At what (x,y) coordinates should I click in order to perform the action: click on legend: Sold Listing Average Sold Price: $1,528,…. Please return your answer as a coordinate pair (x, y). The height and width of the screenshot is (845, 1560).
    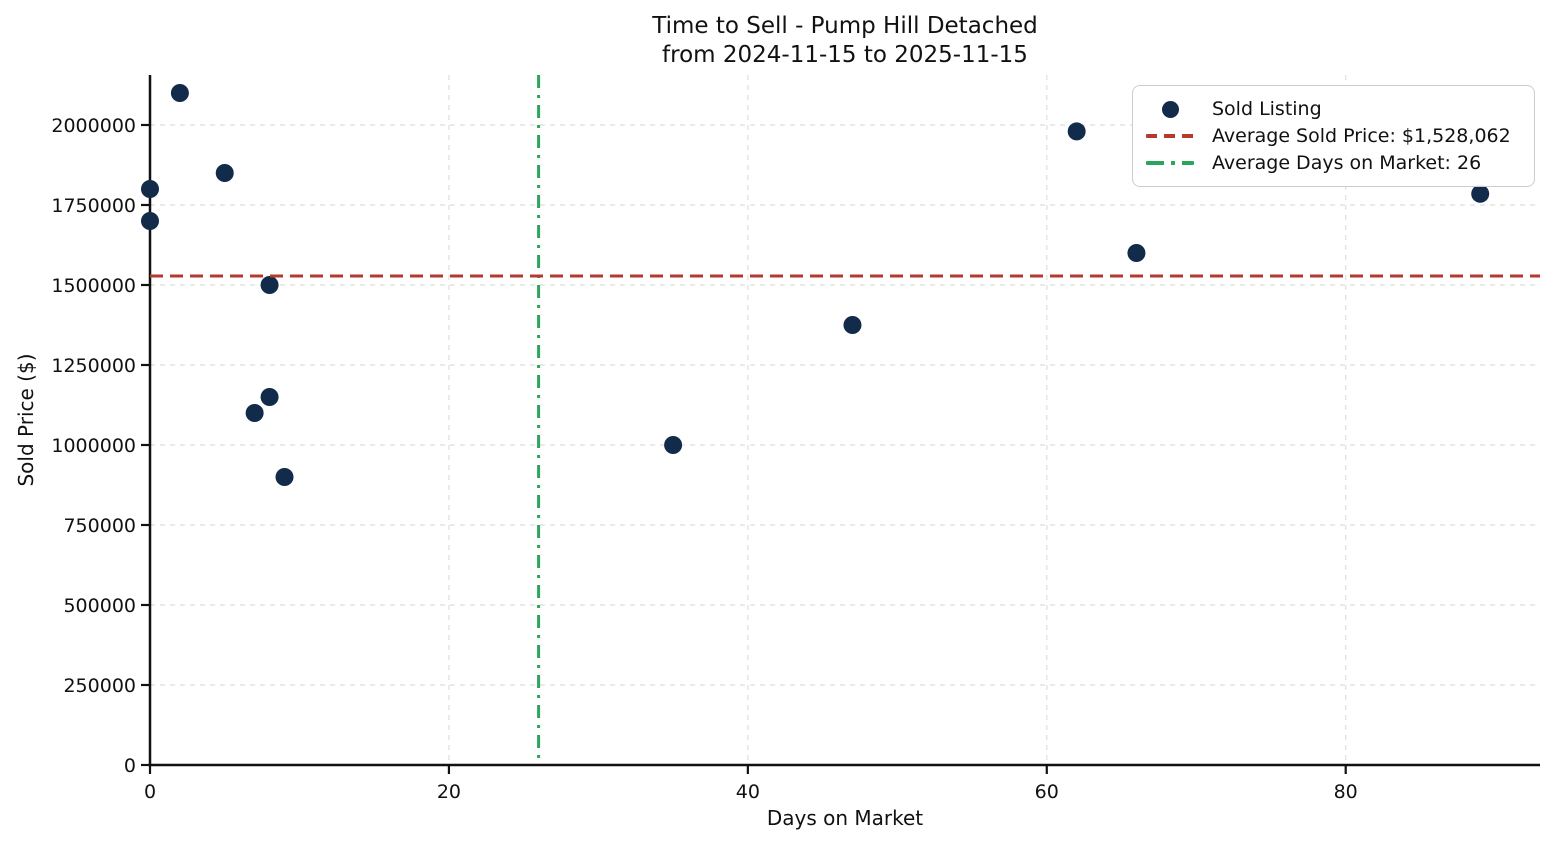
    Looking at the image, I should click on (1333, 136).